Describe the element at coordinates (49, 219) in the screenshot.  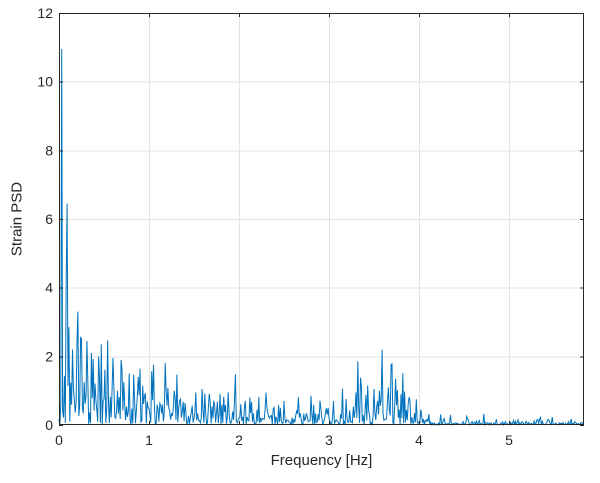
I see `y-tick-label: 6` at that location.